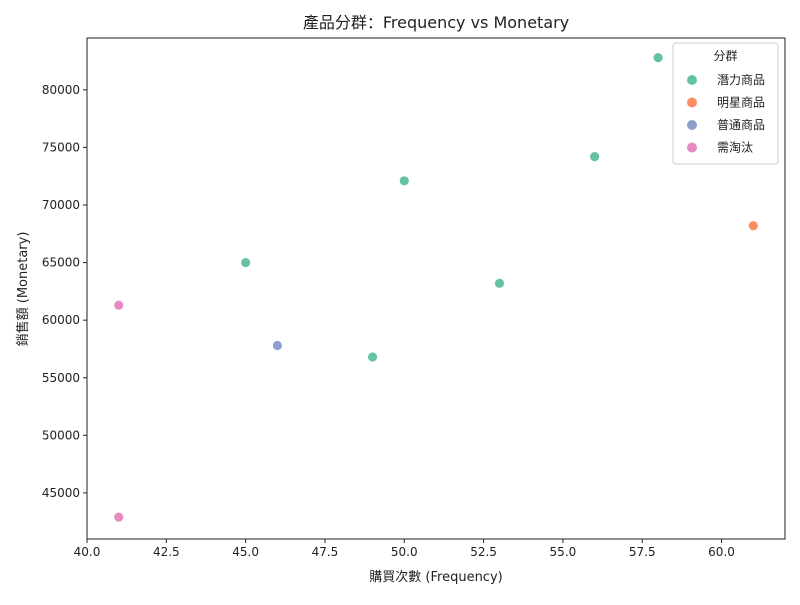 Image resolution: width=800 pixels, height=605 pixels. What do you see at coordinates (741, 102) in the screenshot?
I see `legend-label: 明星商品` at bounding box center [741, 102].